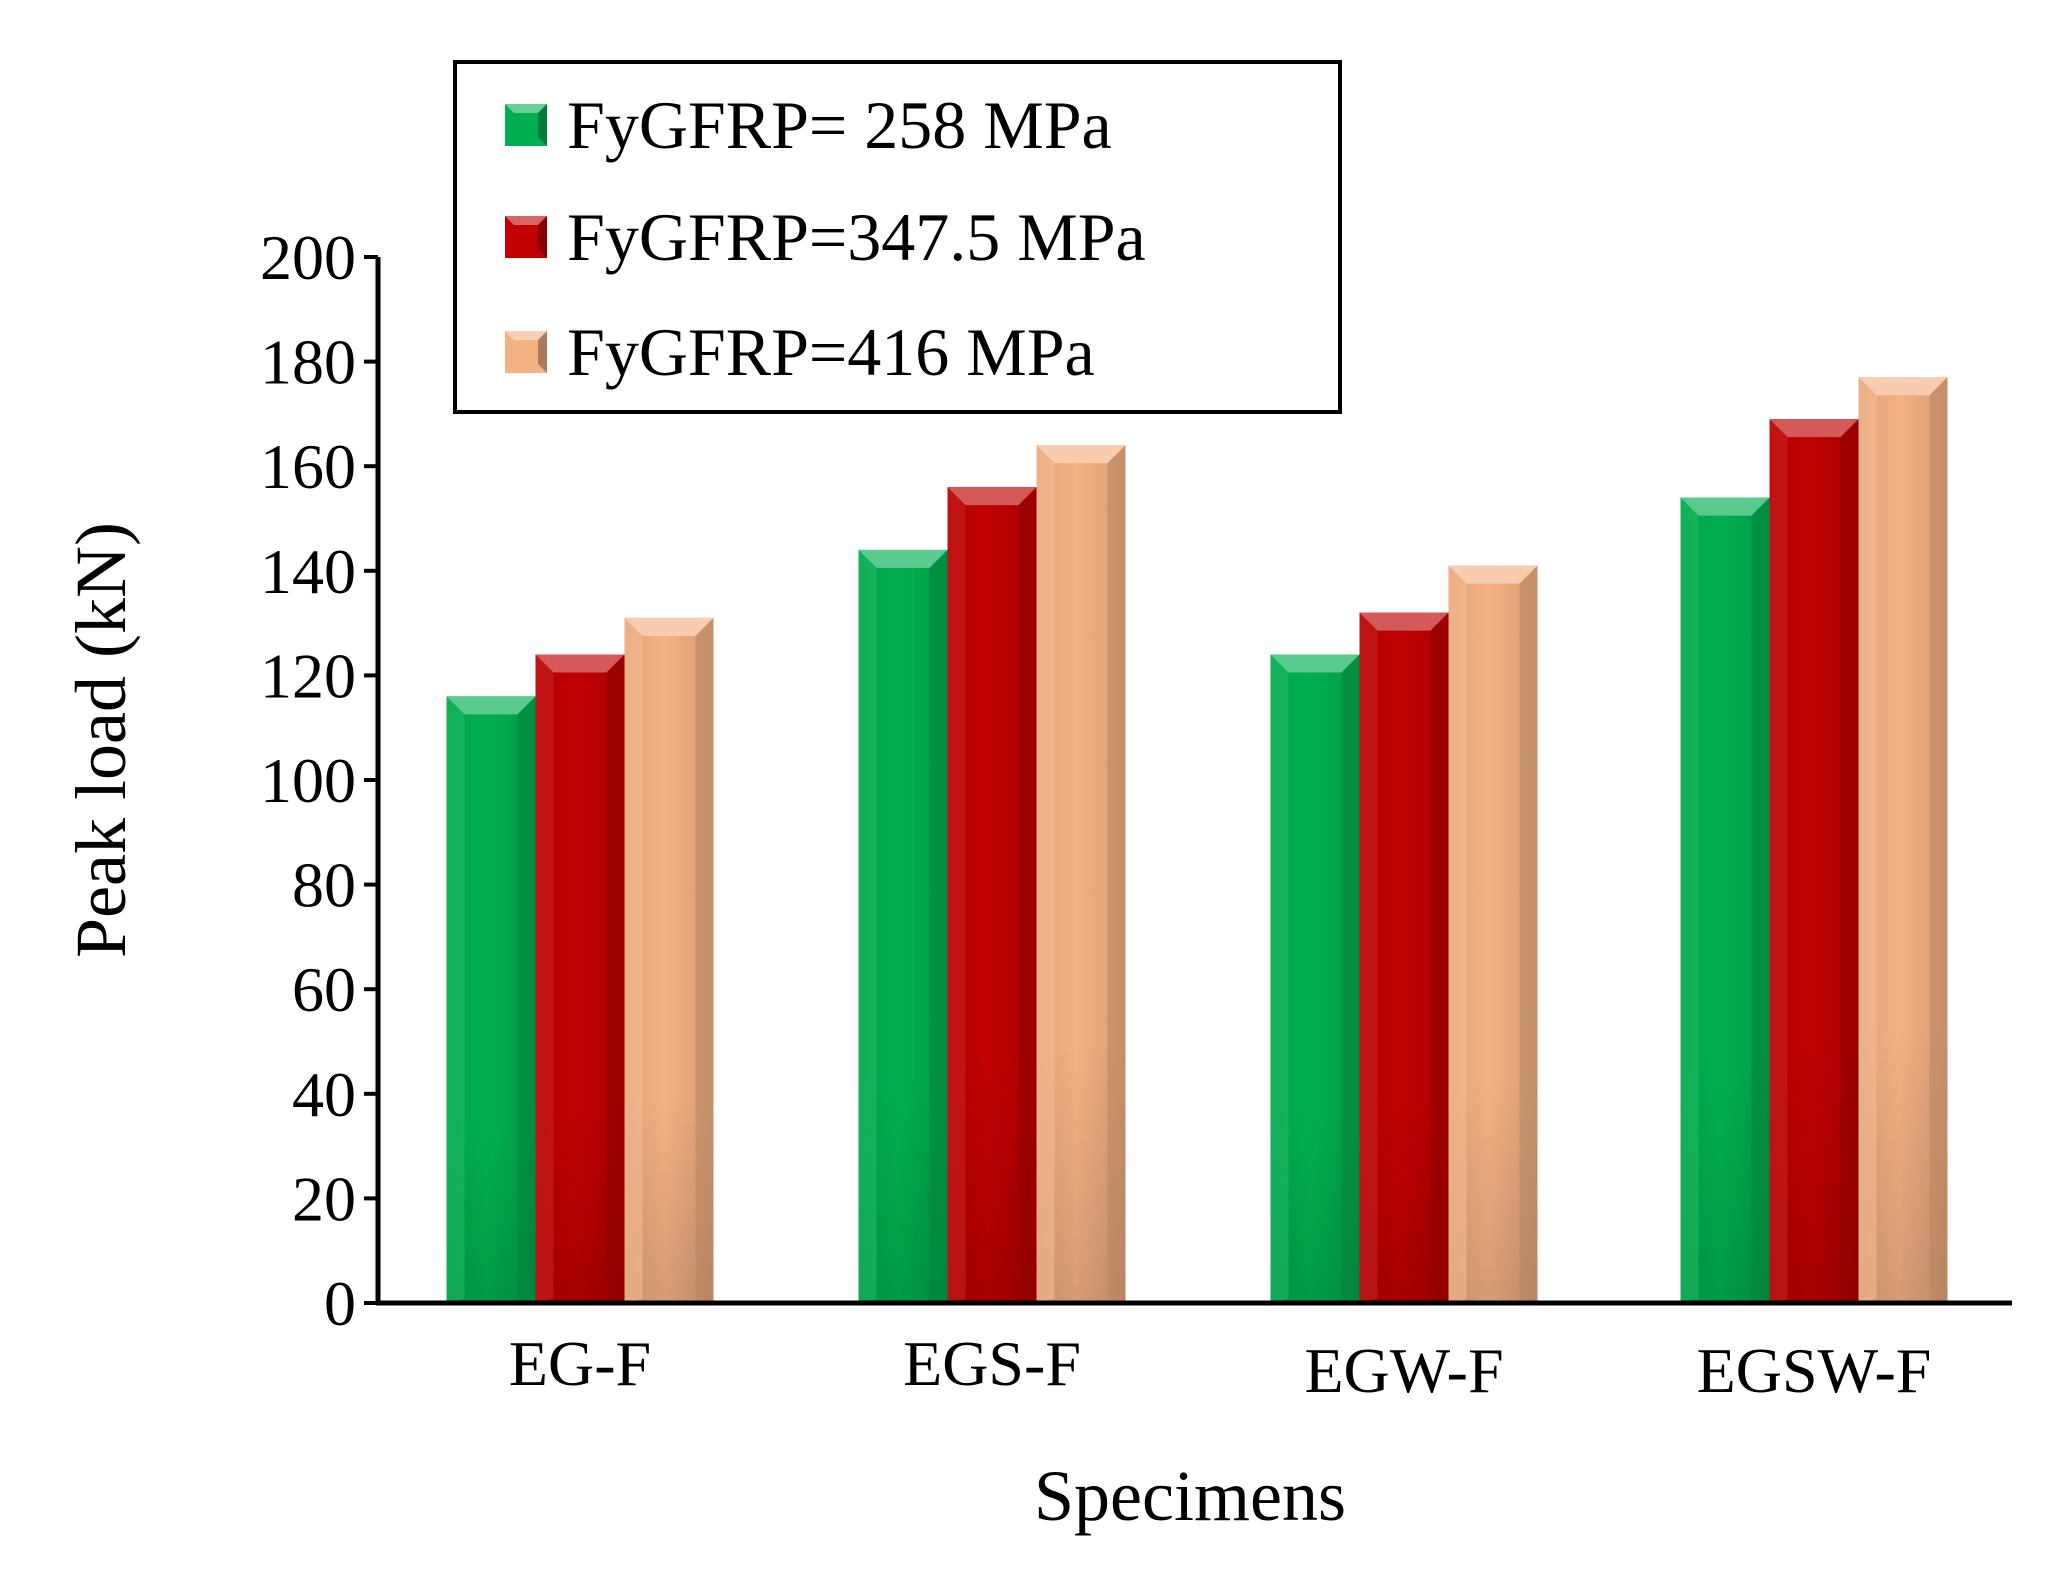  Describe the element at coordinates (324, 989) in the screenshot. I see `y-tick-label: 60` at that location.